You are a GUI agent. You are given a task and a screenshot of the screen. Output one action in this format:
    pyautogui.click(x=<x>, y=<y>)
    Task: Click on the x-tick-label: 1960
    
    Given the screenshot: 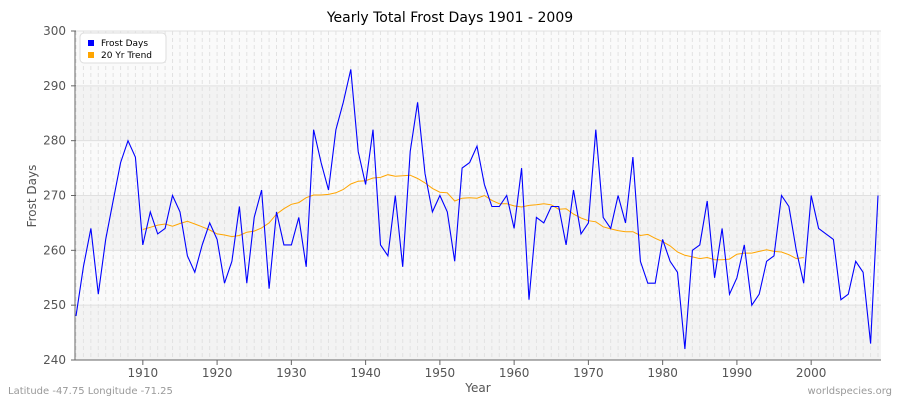 What is the action you would take?
    pyautogui.click(x=514, y=373)
    